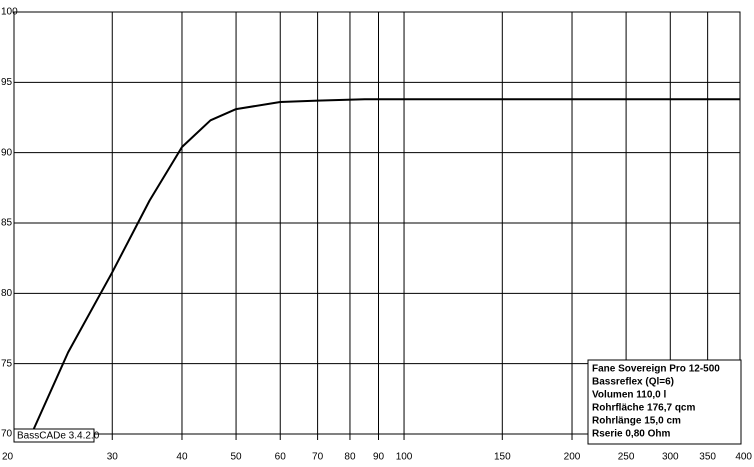  What do you see at coordinates (664, 402) in the screenshot?
I see `info-box` at bounding box center [664, 402].